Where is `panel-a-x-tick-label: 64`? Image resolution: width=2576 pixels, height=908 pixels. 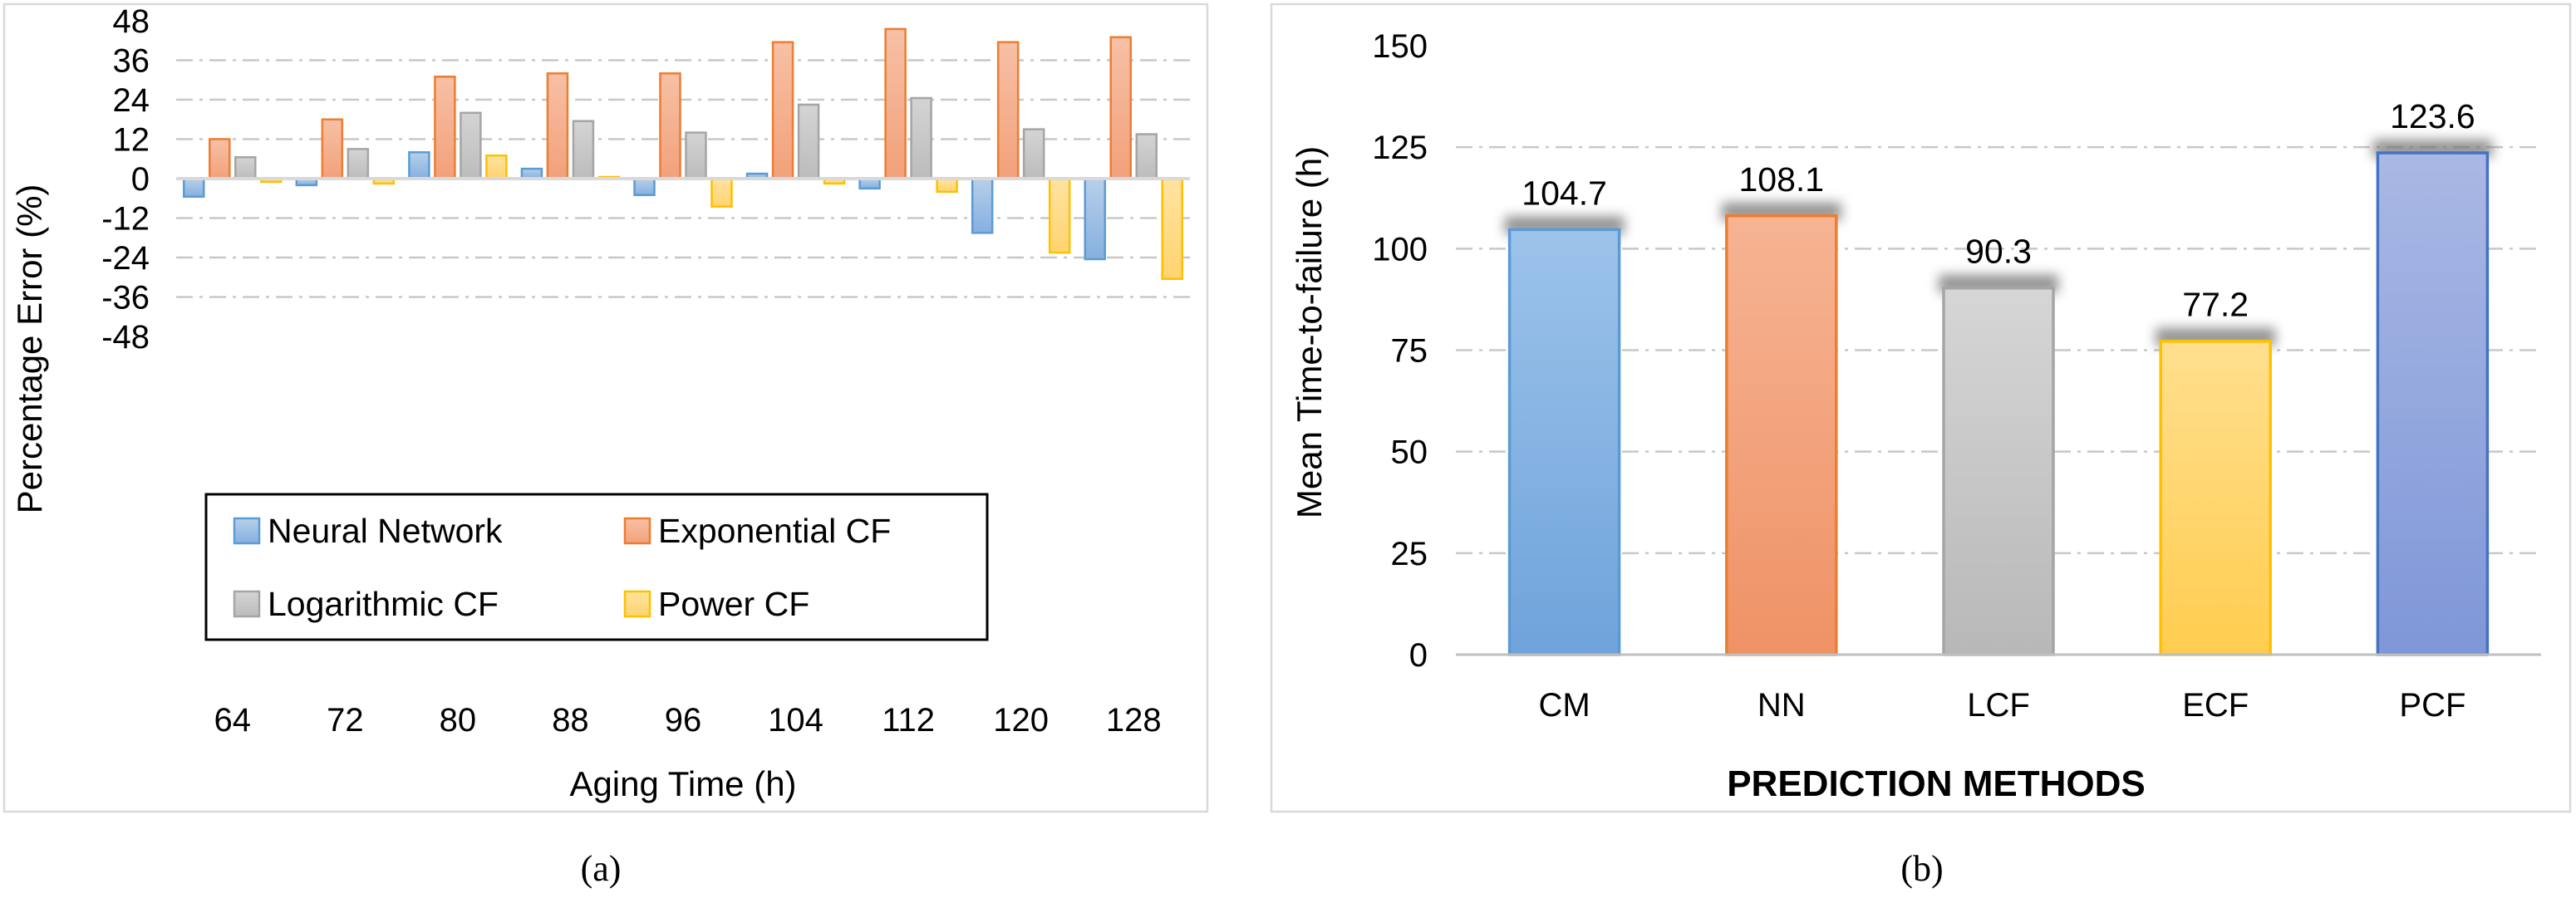 panel-a-x-tick-label: 64 is located at coordinates (233, 720).